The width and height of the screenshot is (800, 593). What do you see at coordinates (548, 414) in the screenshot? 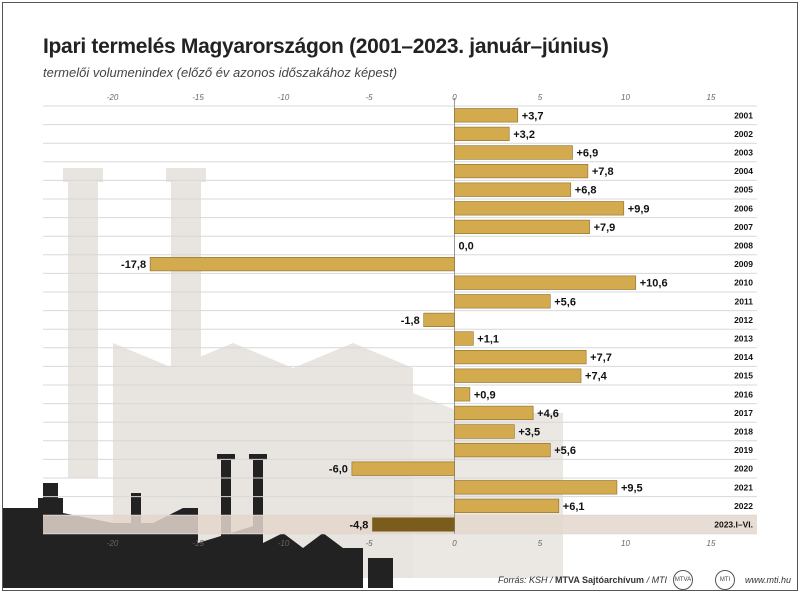
I see `value-label: +4,6` at bounding box center [548, 414].